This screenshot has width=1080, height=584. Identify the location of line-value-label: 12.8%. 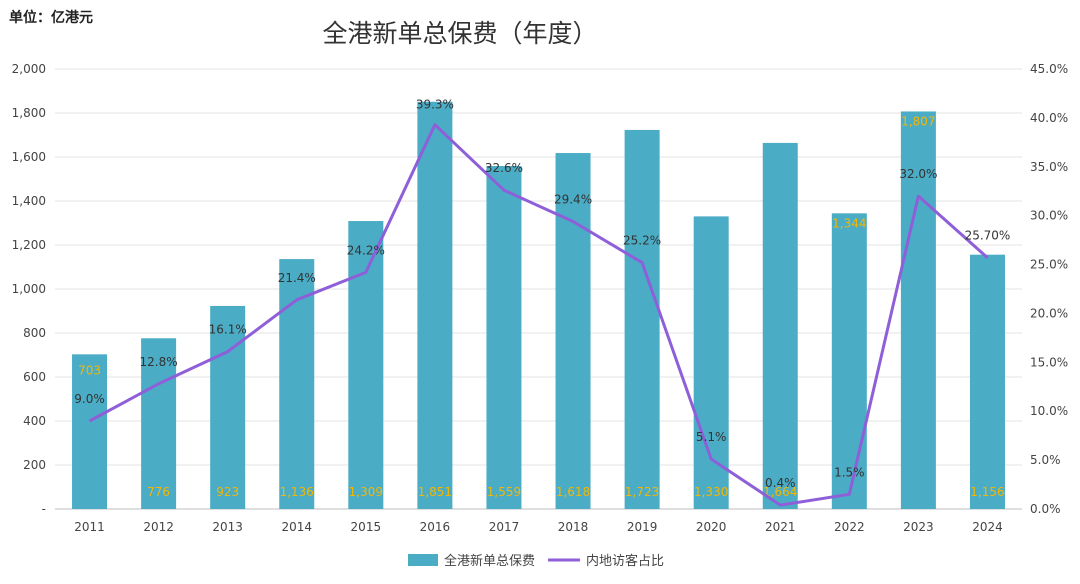
(159, 362).